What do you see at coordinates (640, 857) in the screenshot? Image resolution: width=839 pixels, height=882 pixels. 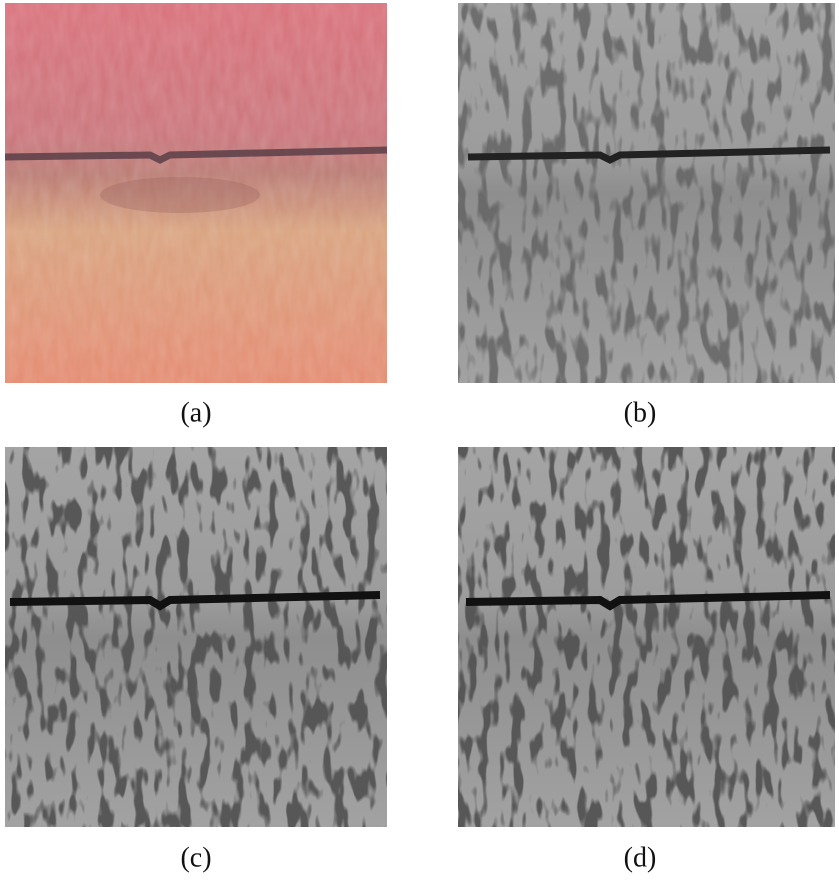 I see `caption: (d)` at bounding box center [640, 857].